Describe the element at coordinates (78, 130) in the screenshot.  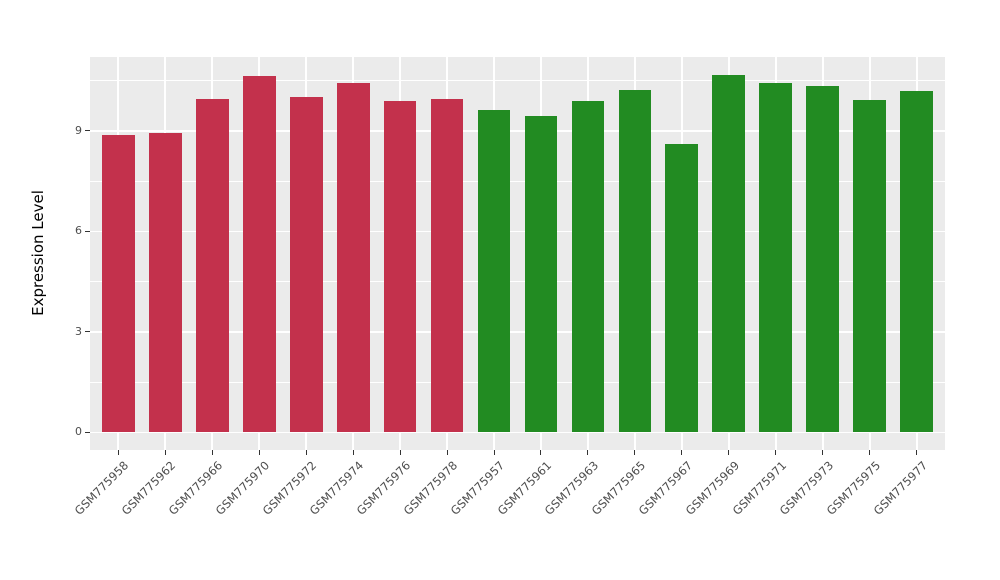
I see `y-tick-label: 9` at that location.